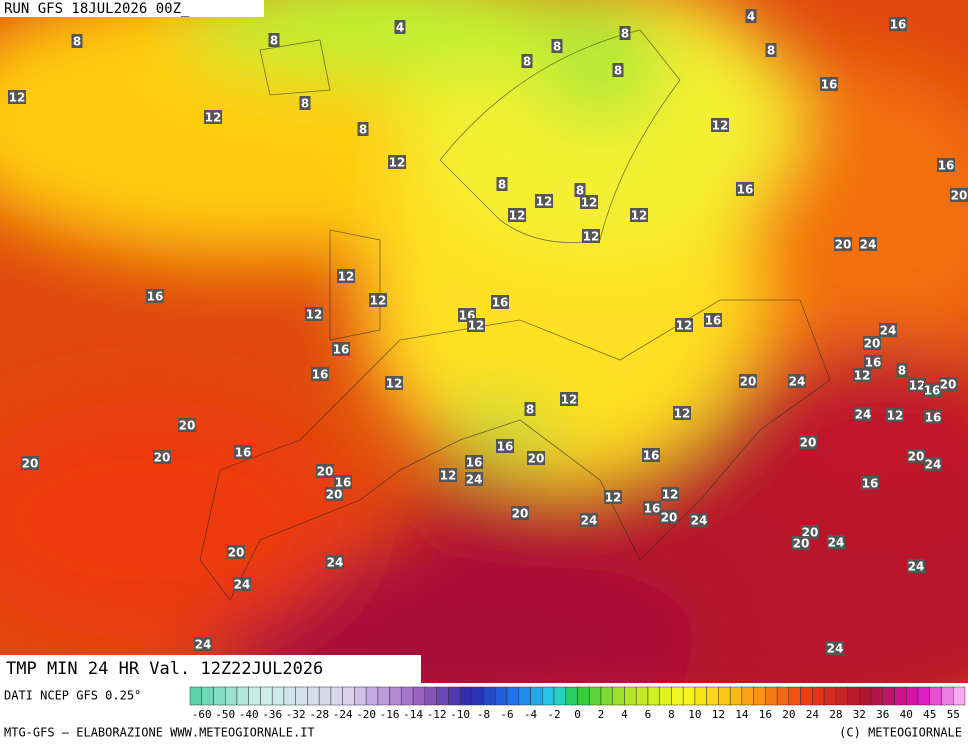 The image size is (968, 749). What do you see at coordinates (437, 714) in the screenshot?
I see `colorbar-label: -12` at bounding box center [437, 714].